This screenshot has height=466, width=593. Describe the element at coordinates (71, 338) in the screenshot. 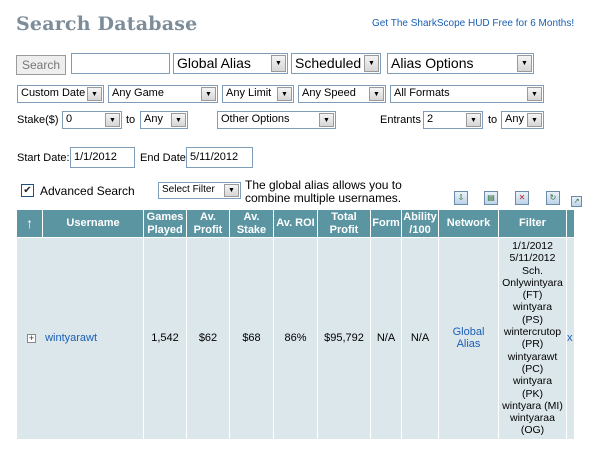

I see `username-link: wintyarawt` at that location.